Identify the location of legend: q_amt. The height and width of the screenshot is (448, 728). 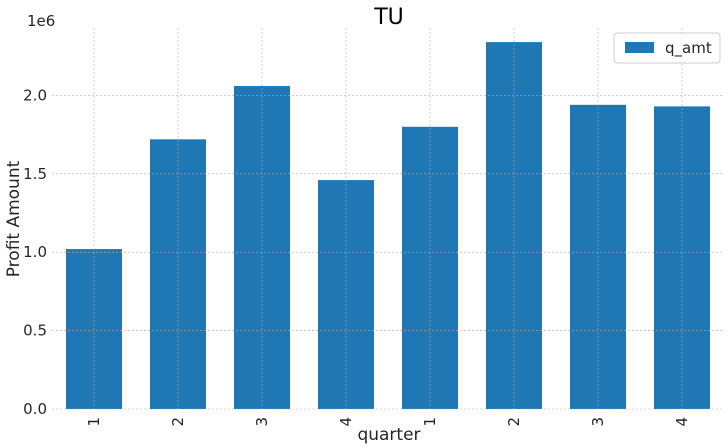
(667, 48).